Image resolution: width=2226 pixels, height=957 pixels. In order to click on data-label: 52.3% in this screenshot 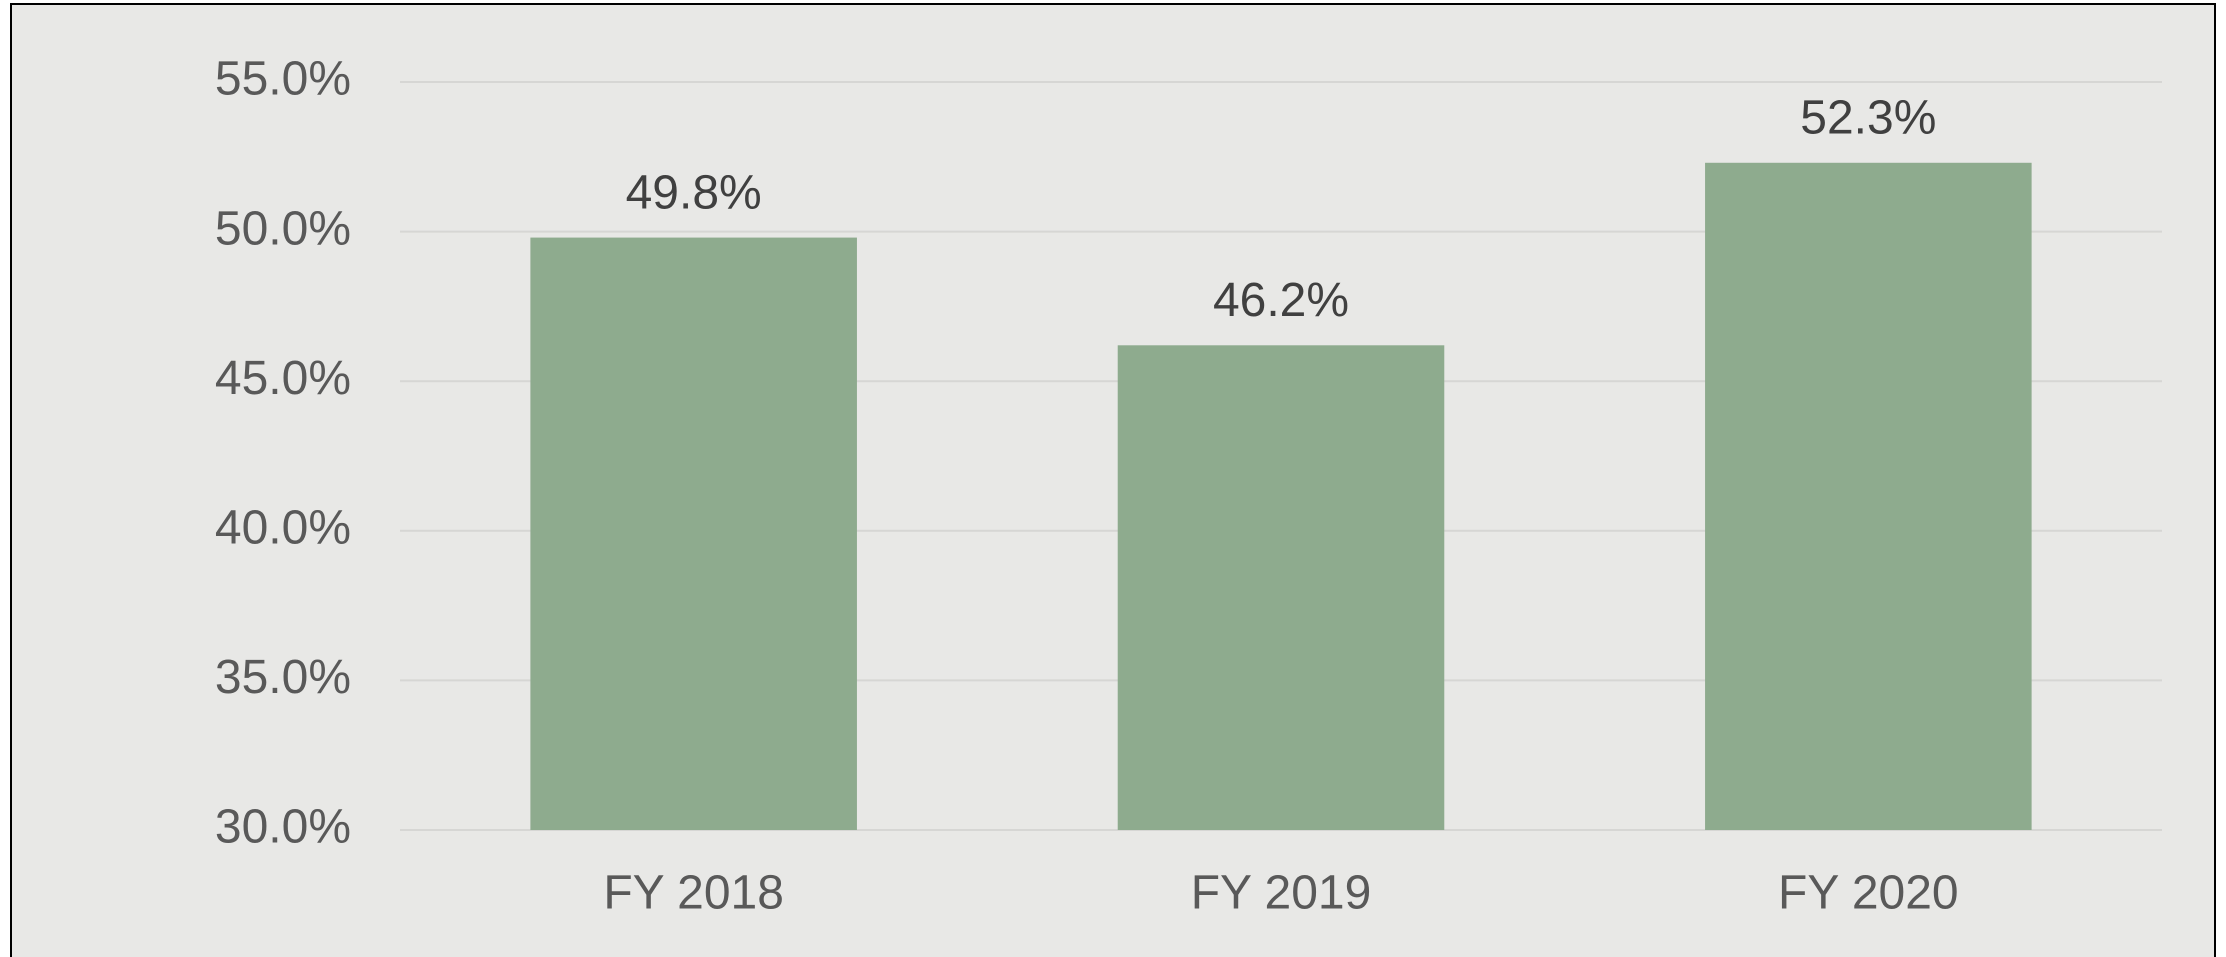, I will do `click(1868, 117)`.